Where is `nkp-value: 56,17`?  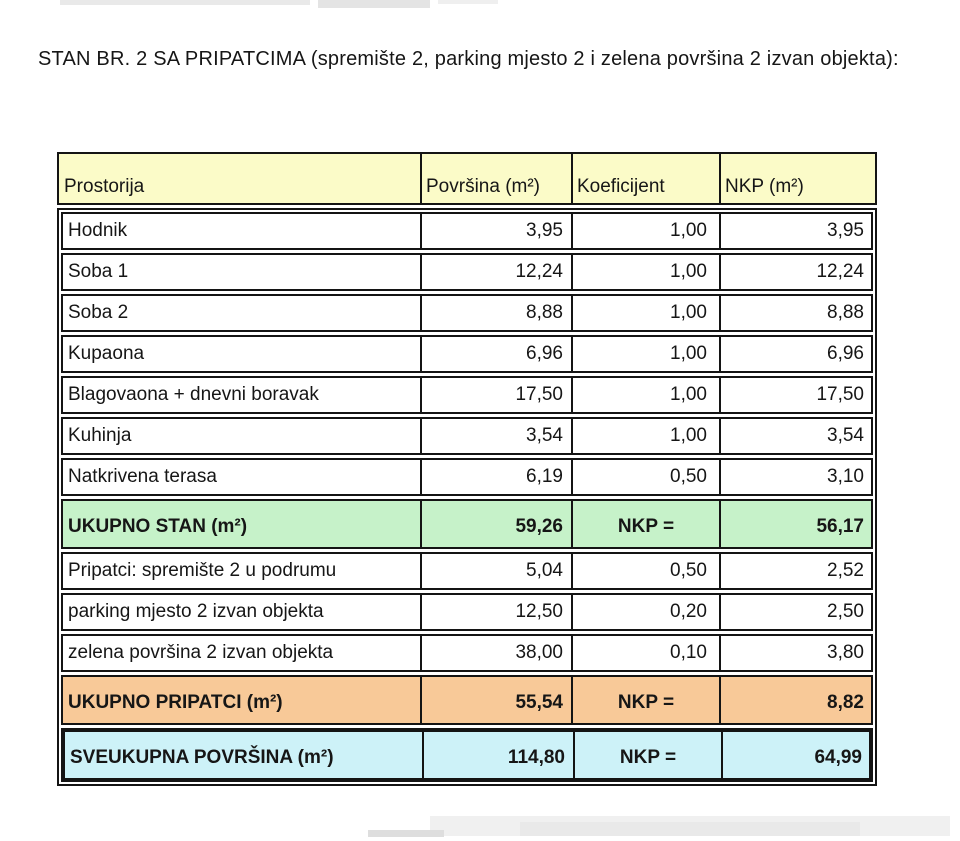 nkp-value: 56,17 is located at coordinates (840, 526).